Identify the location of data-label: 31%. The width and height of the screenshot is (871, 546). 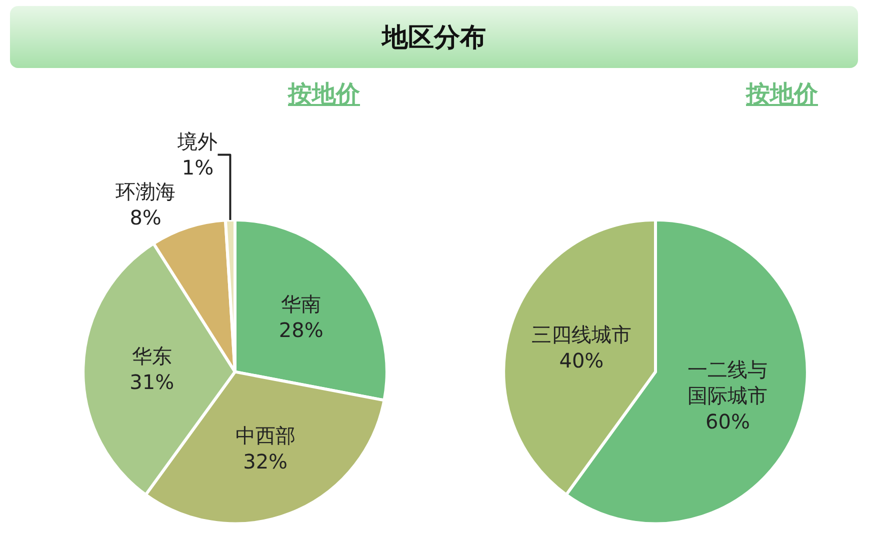
(152, 382).